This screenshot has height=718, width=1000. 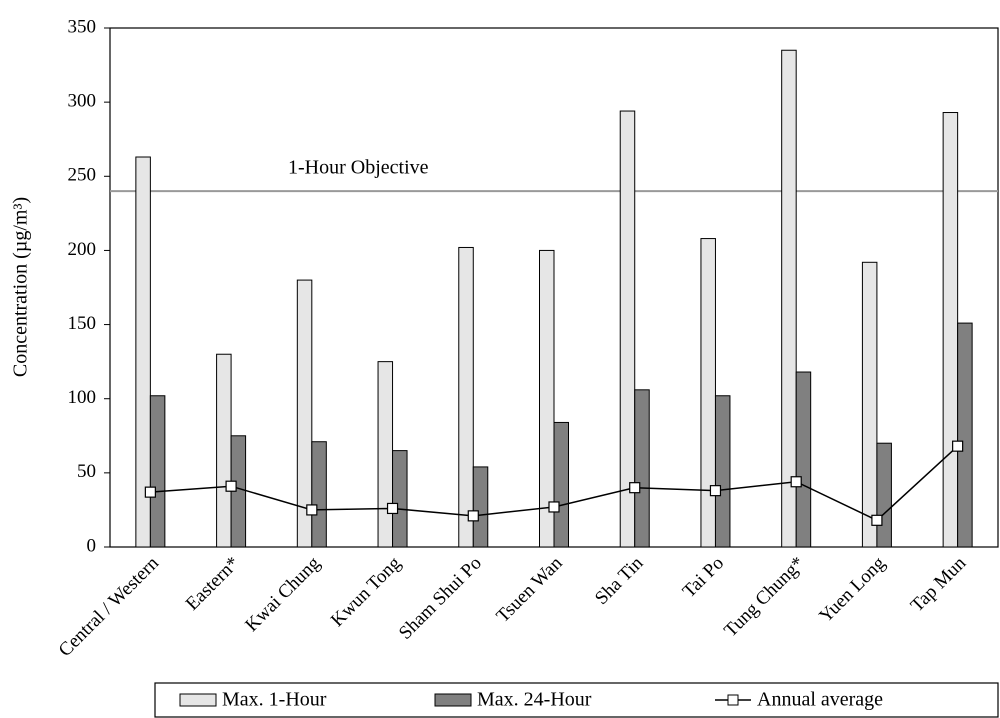 What do you see at coordinates (534, 700) in the screenshot?
I see `legend-label: Max. 24-Hour` at bounding box center [534, 700].